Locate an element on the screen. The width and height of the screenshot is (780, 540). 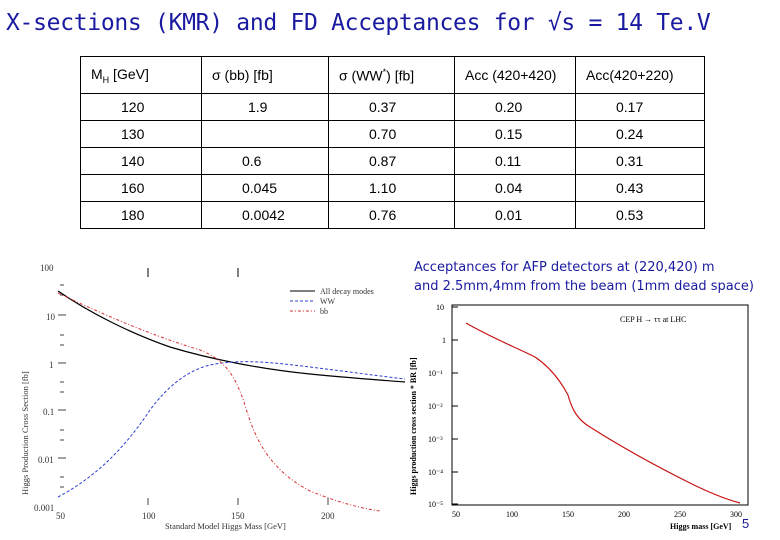
table-cell: 1.10 is located at coordinates (391, 188).